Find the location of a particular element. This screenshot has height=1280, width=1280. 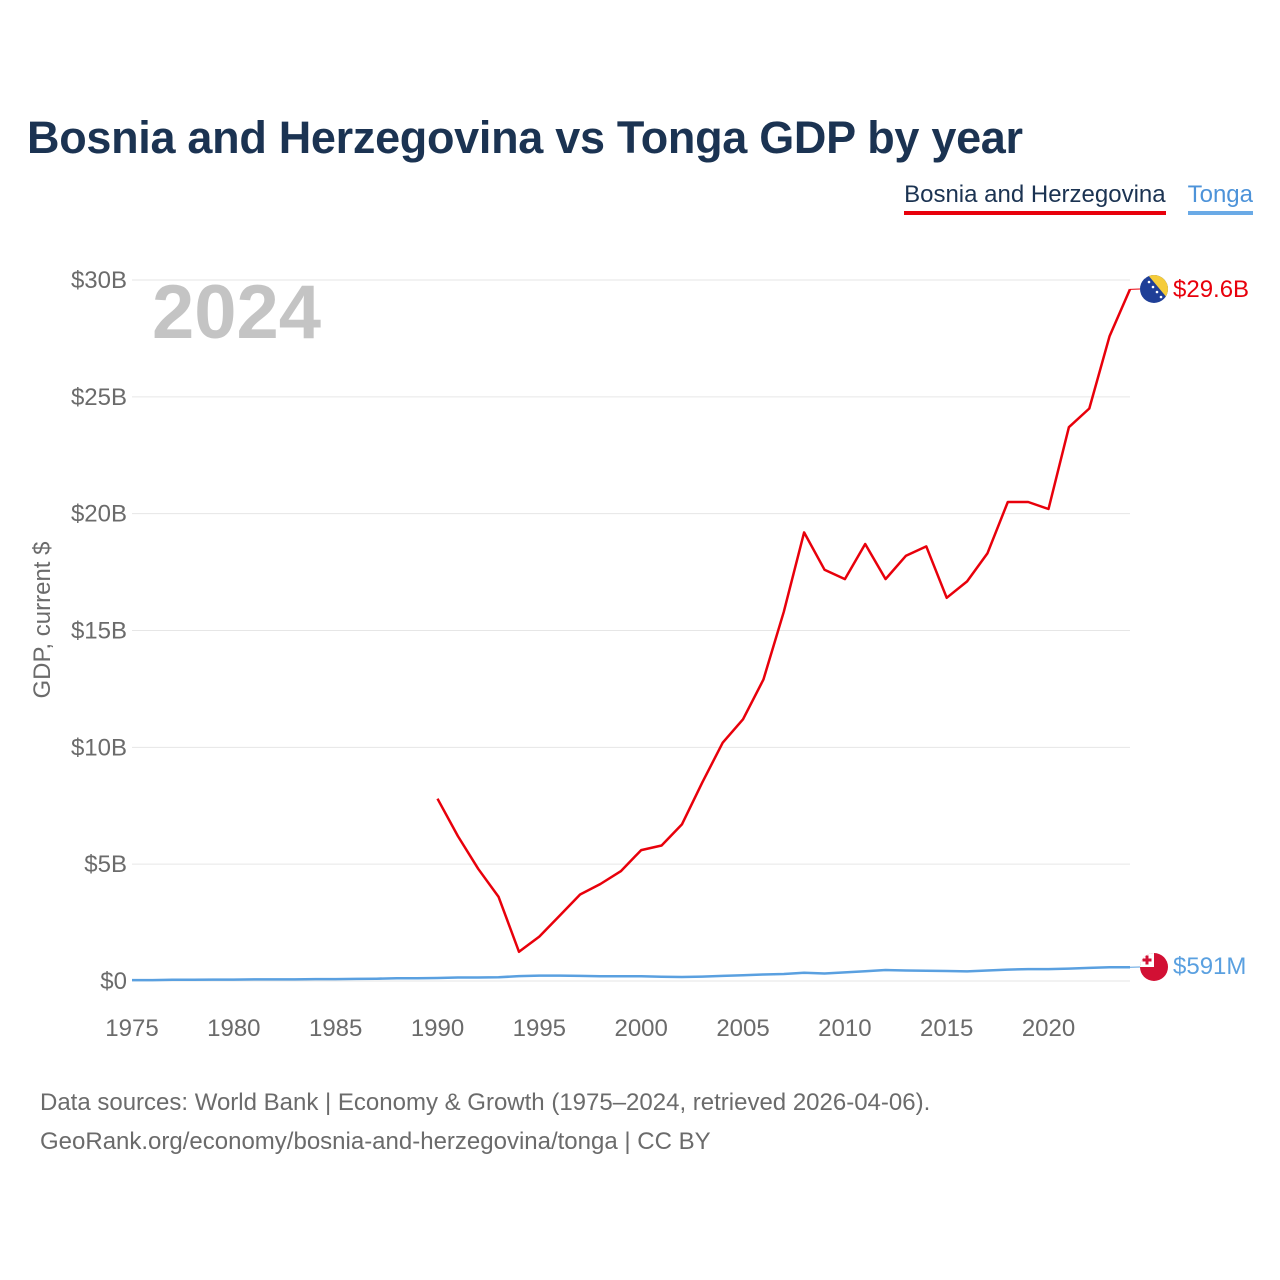

x-tick-label: 2010 is located at coordinates (844, 1028).